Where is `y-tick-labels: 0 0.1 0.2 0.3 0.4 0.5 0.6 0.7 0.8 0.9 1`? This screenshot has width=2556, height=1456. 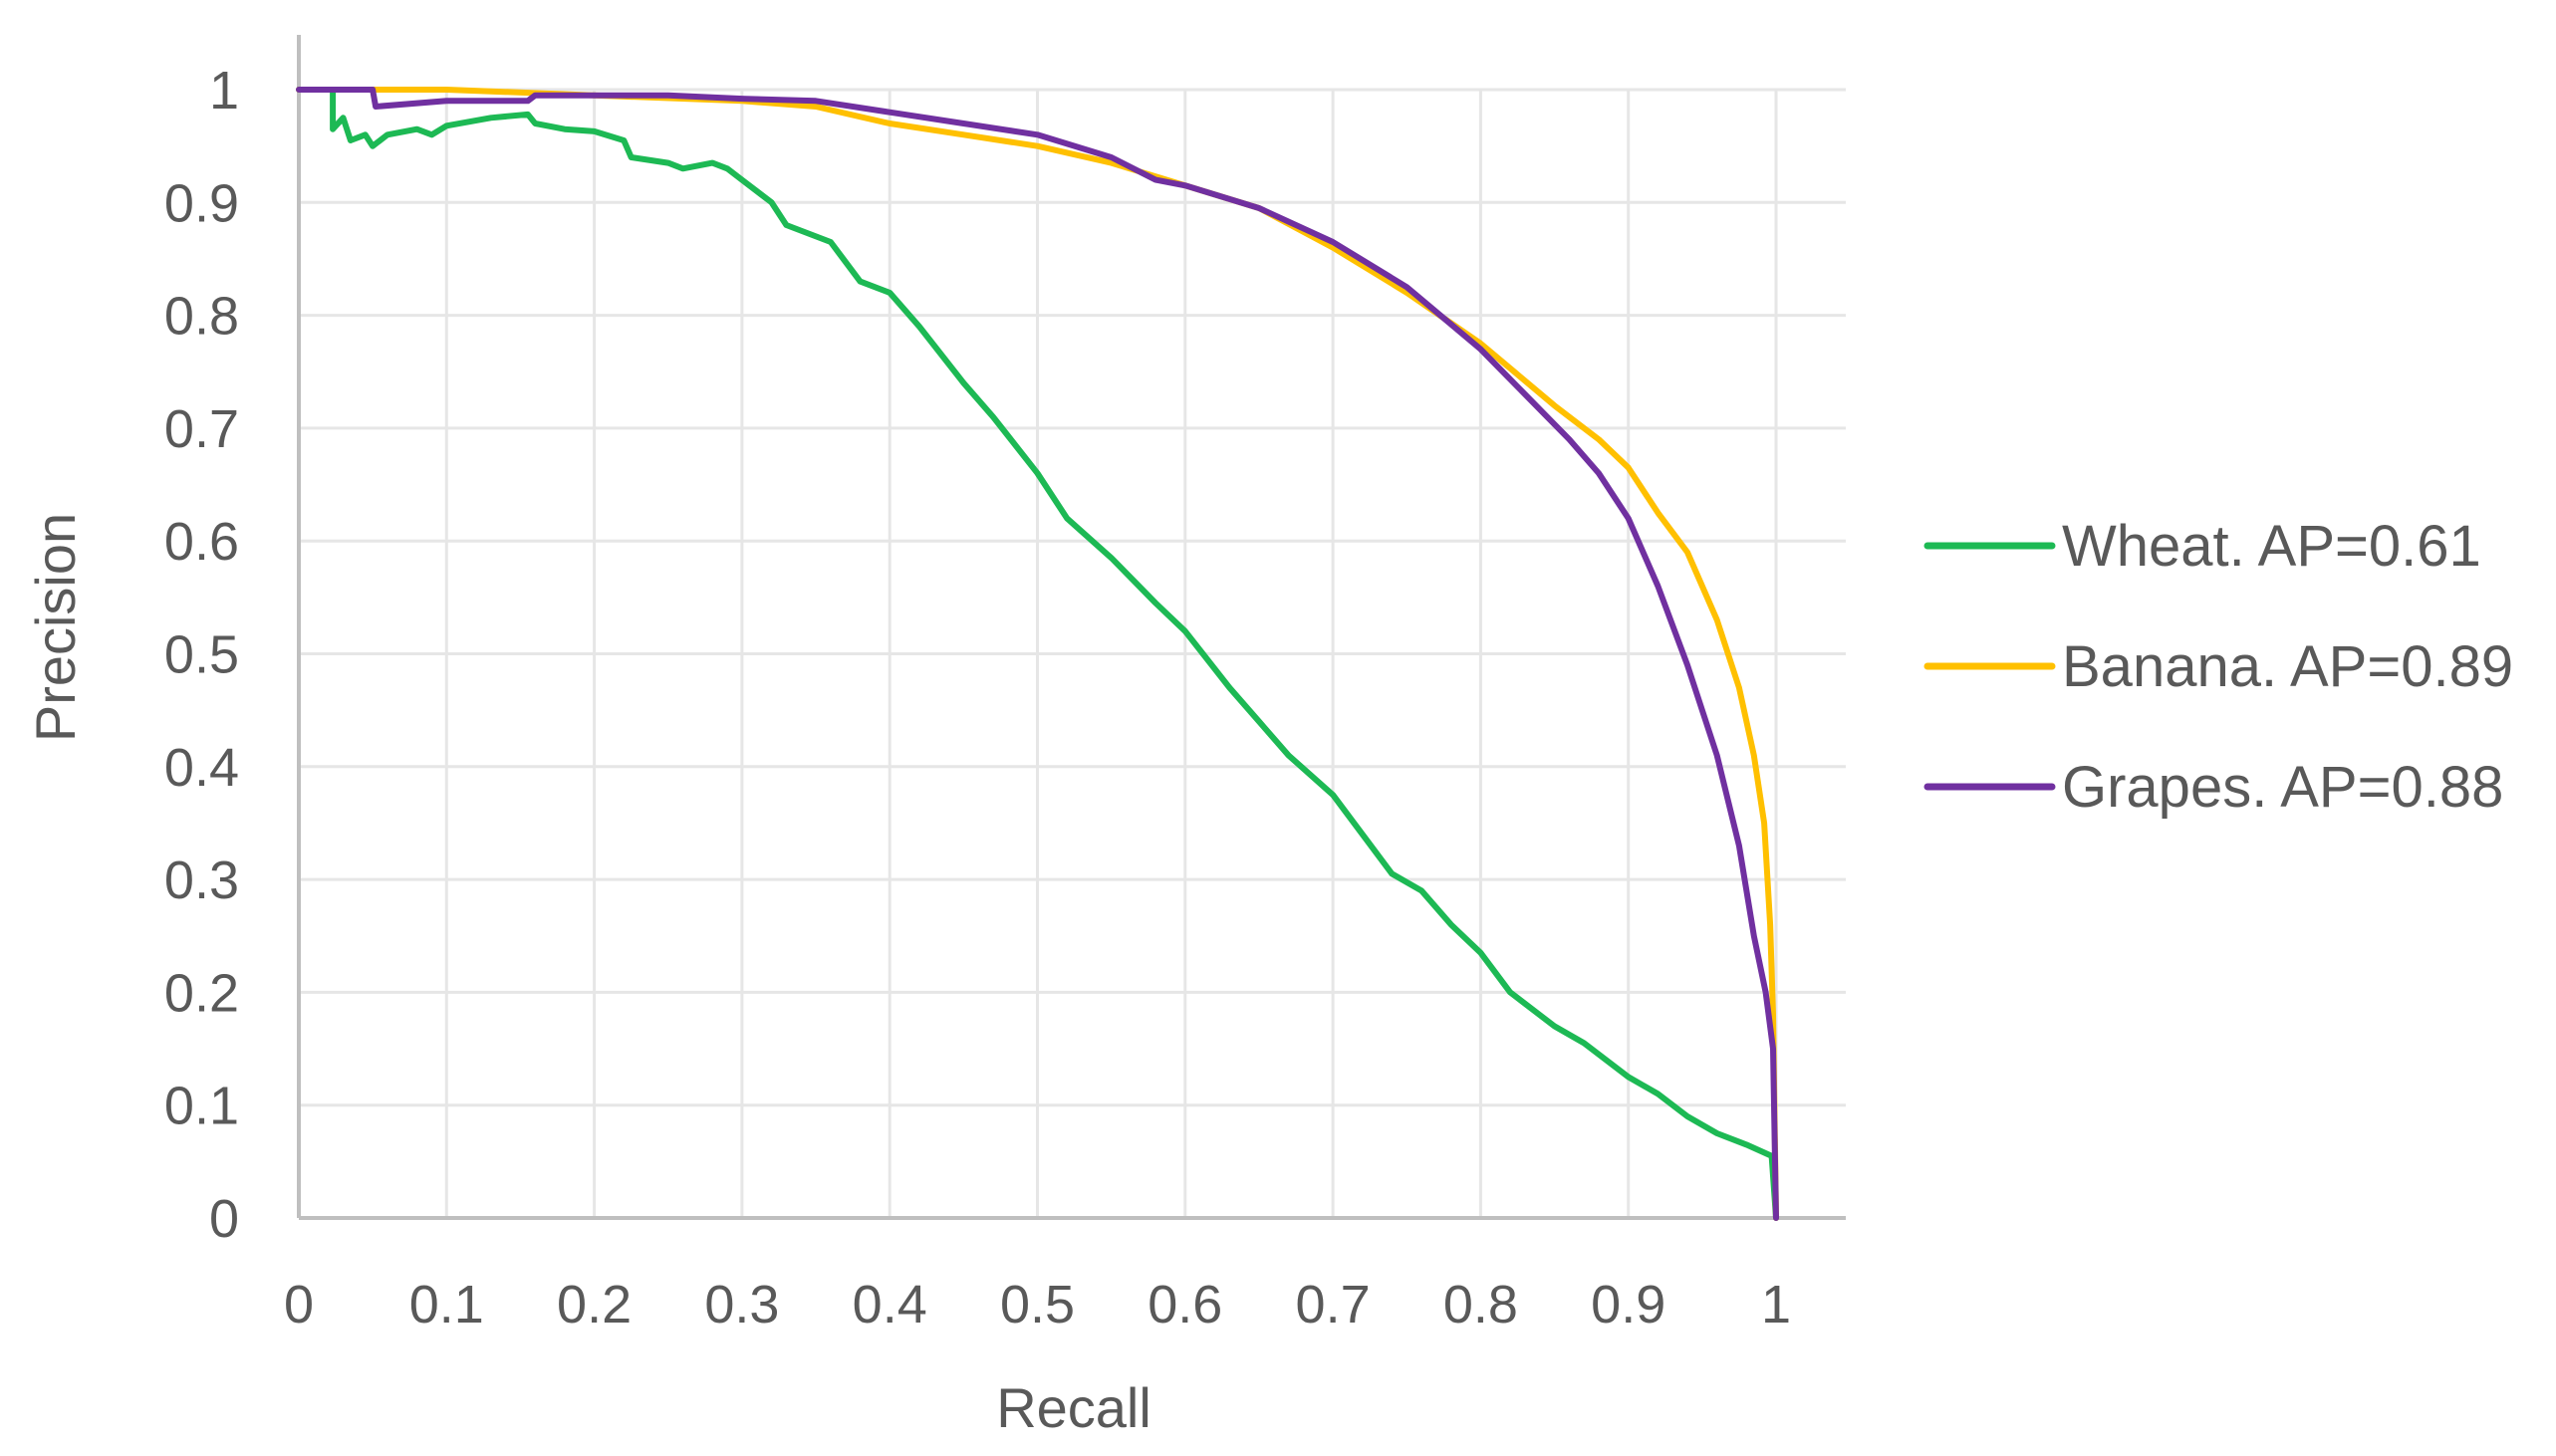
y-tick-labels: 0 0.1 0.2 0.3 0.4 0.5 0.6 0.7 0.8 0.9 1 is located at coordinates (201, 655).